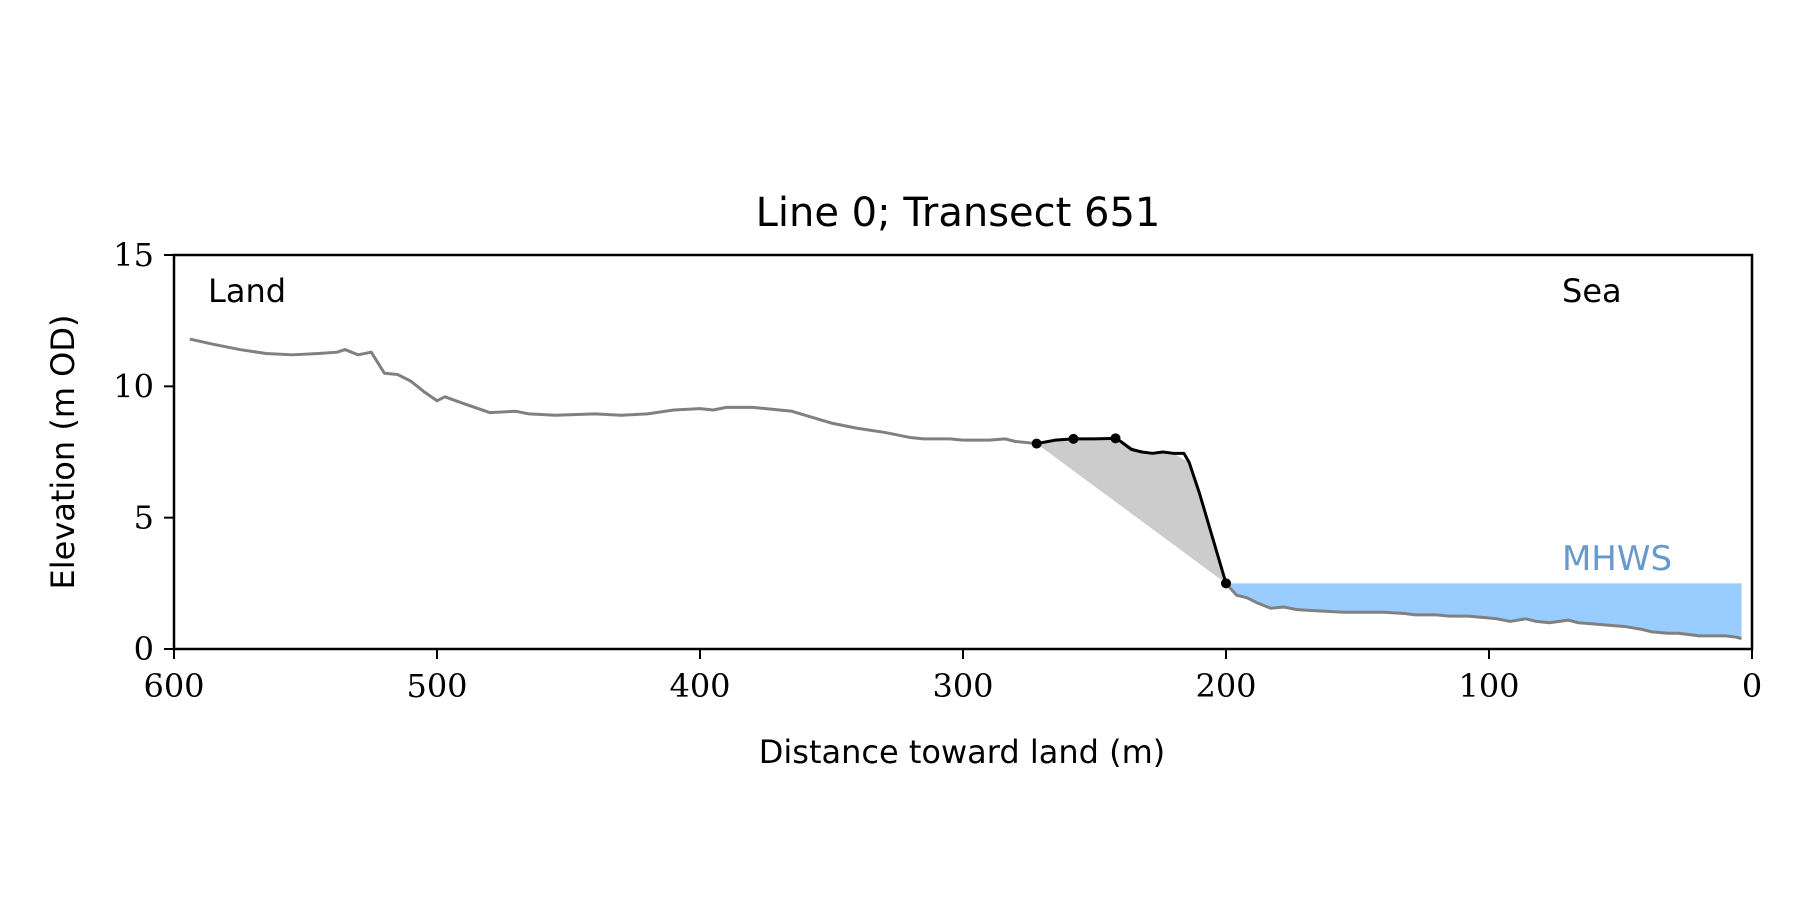  Describe the element at coordinates (1592, 291) in the screenshot. I see `sea-label: Sea` at that location.